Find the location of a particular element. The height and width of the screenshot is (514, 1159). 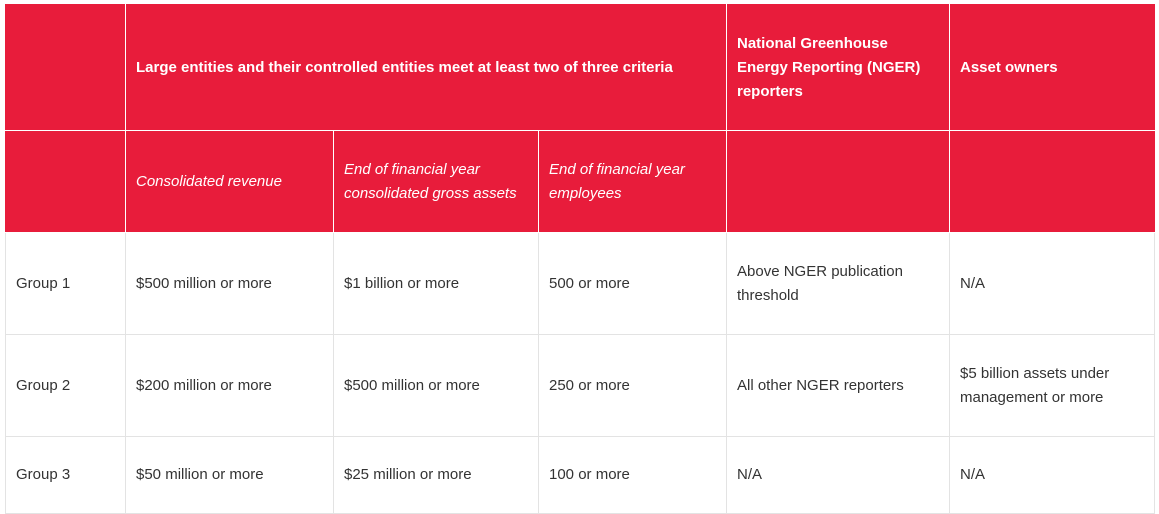

subheader-empty-cell is located at coordinates (65, 181).